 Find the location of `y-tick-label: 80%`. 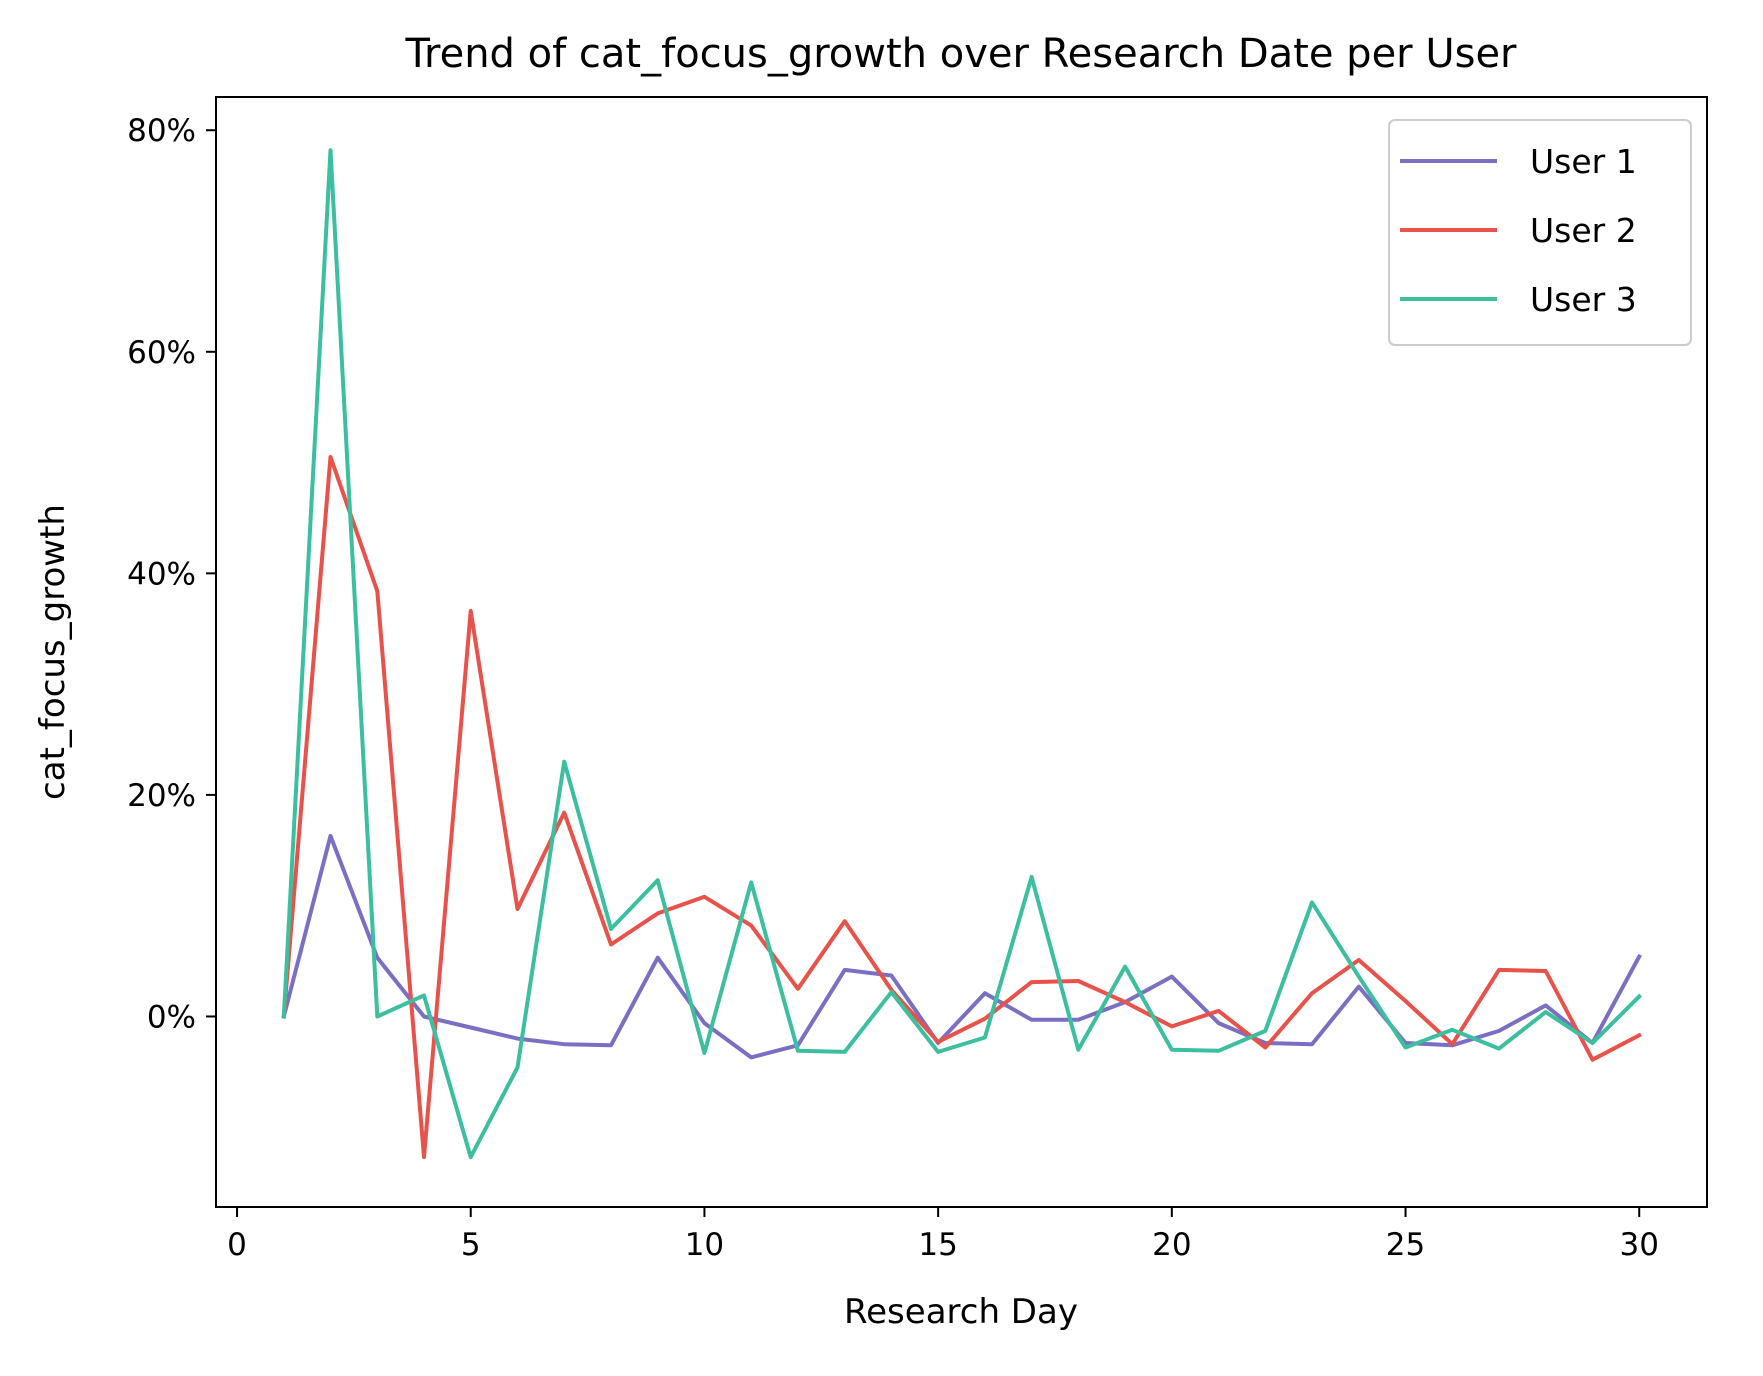

y-tick-label: 80% is located at coordinates (161, 131).